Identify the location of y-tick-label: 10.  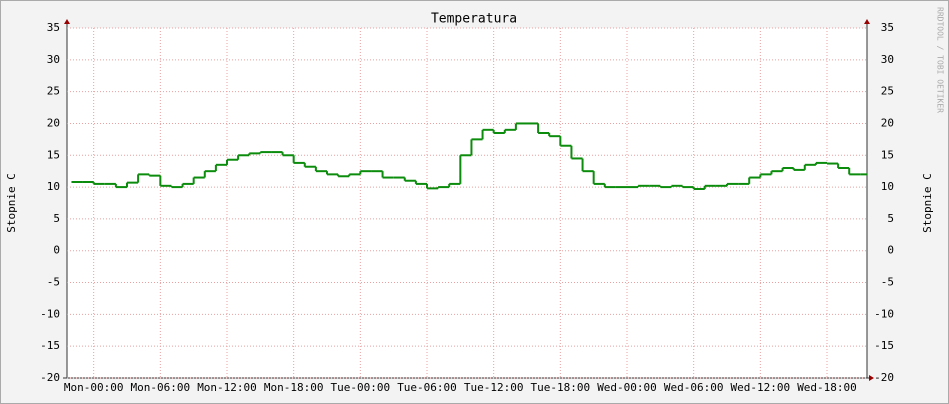
(53, 186).